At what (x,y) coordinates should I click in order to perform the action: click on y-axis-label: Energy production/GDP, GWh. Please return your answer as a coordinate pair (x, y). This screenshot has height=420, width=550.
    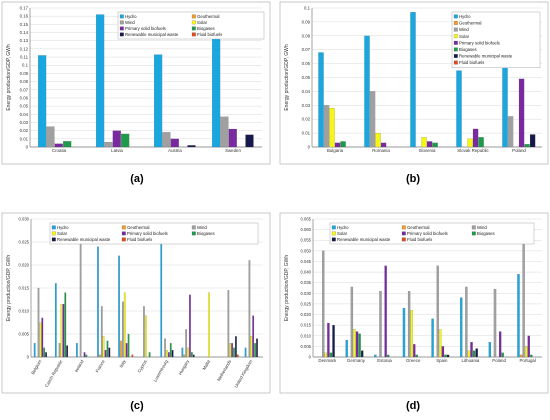
    Looking at the image, I should click on (287, 288).